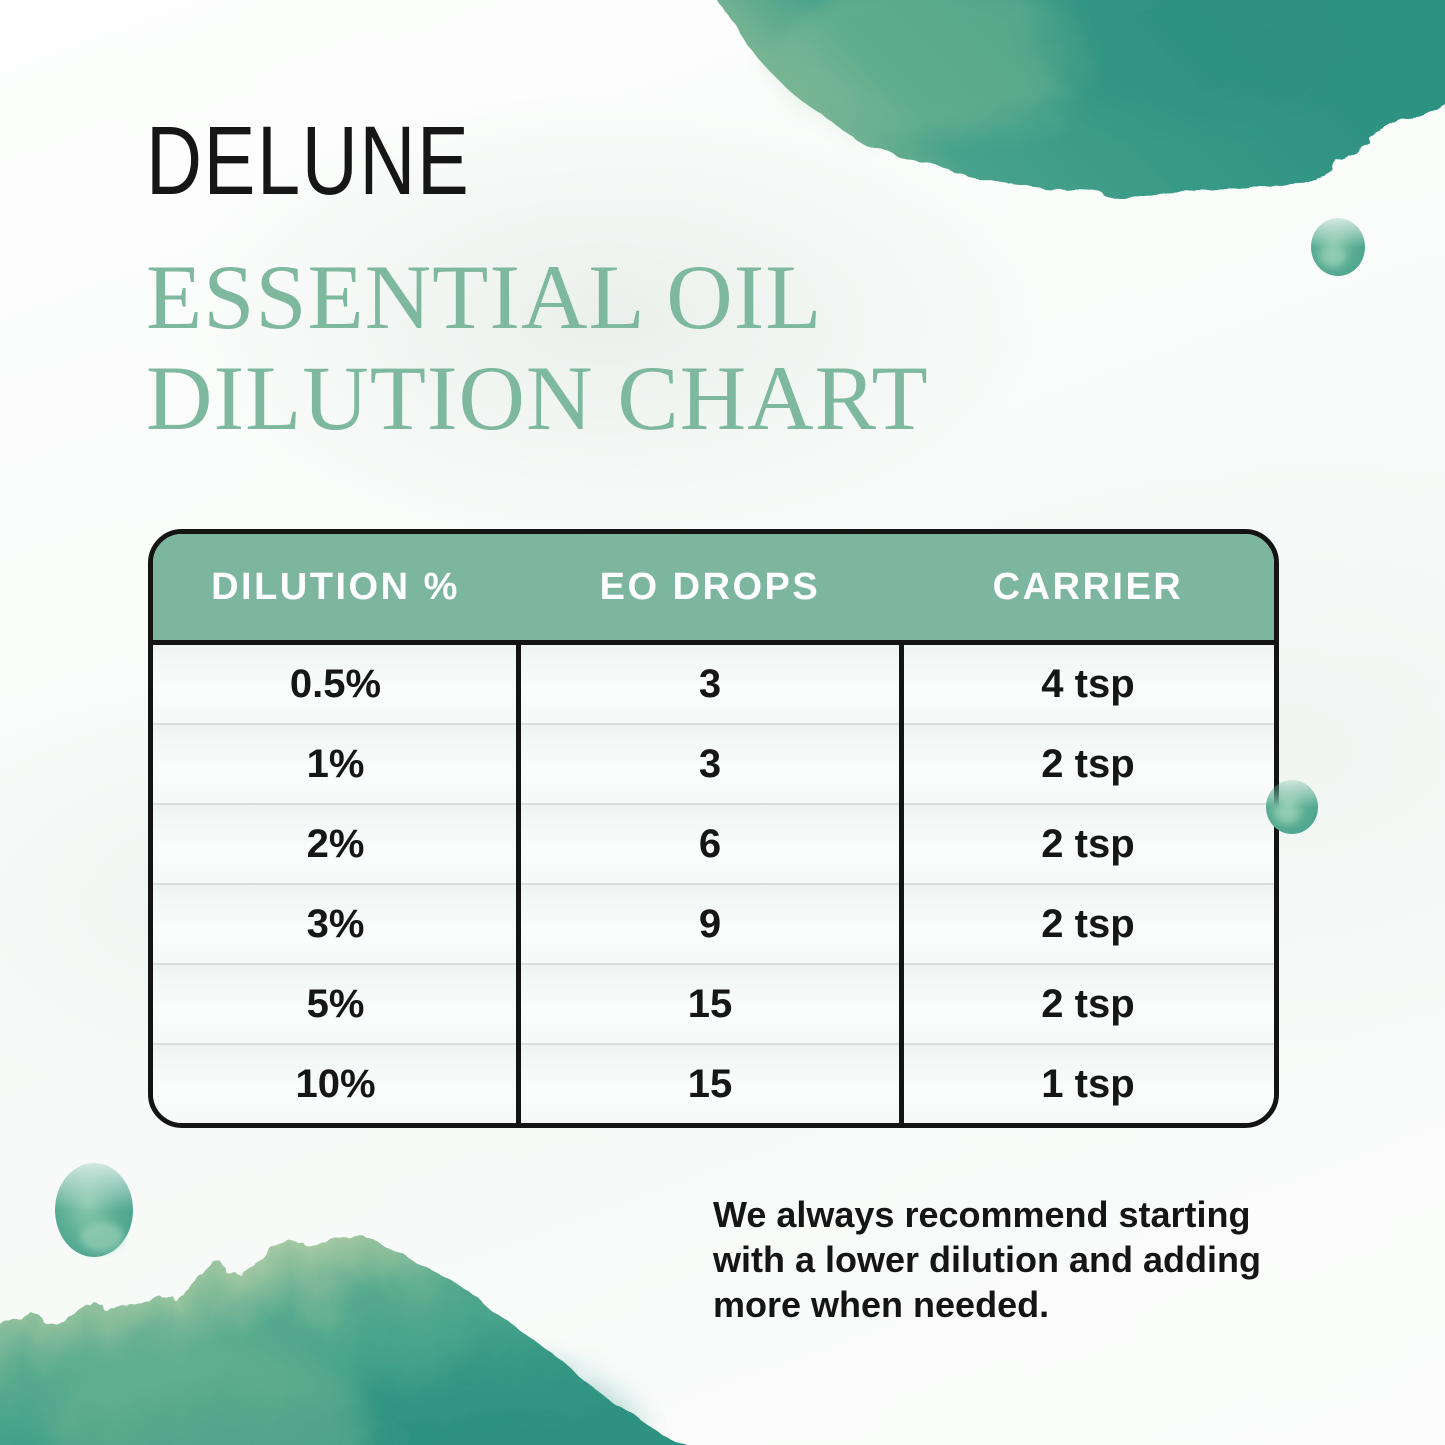  I want to click on brand-logo: DELUNE, so click(308, 160).